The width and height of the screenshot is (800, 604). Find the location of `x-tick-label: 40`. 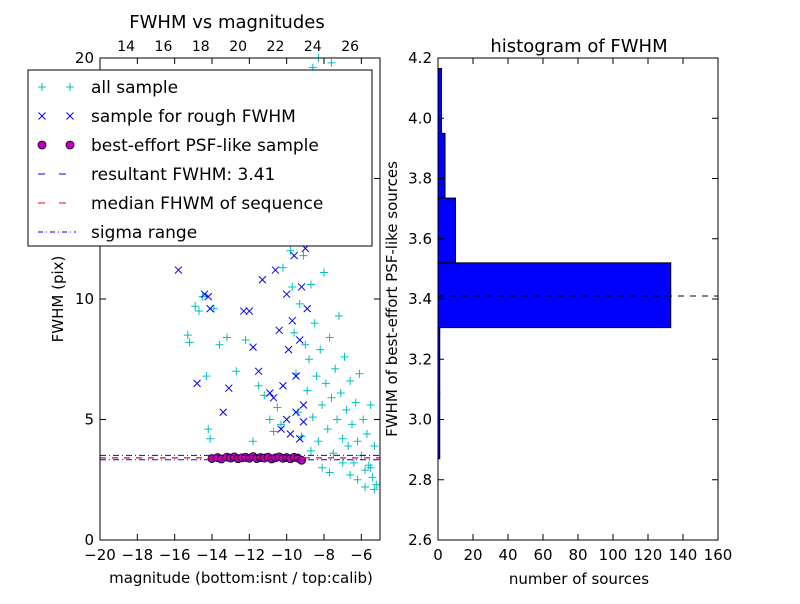

x-tick-label: 40 is located at coordinates (507, 555).